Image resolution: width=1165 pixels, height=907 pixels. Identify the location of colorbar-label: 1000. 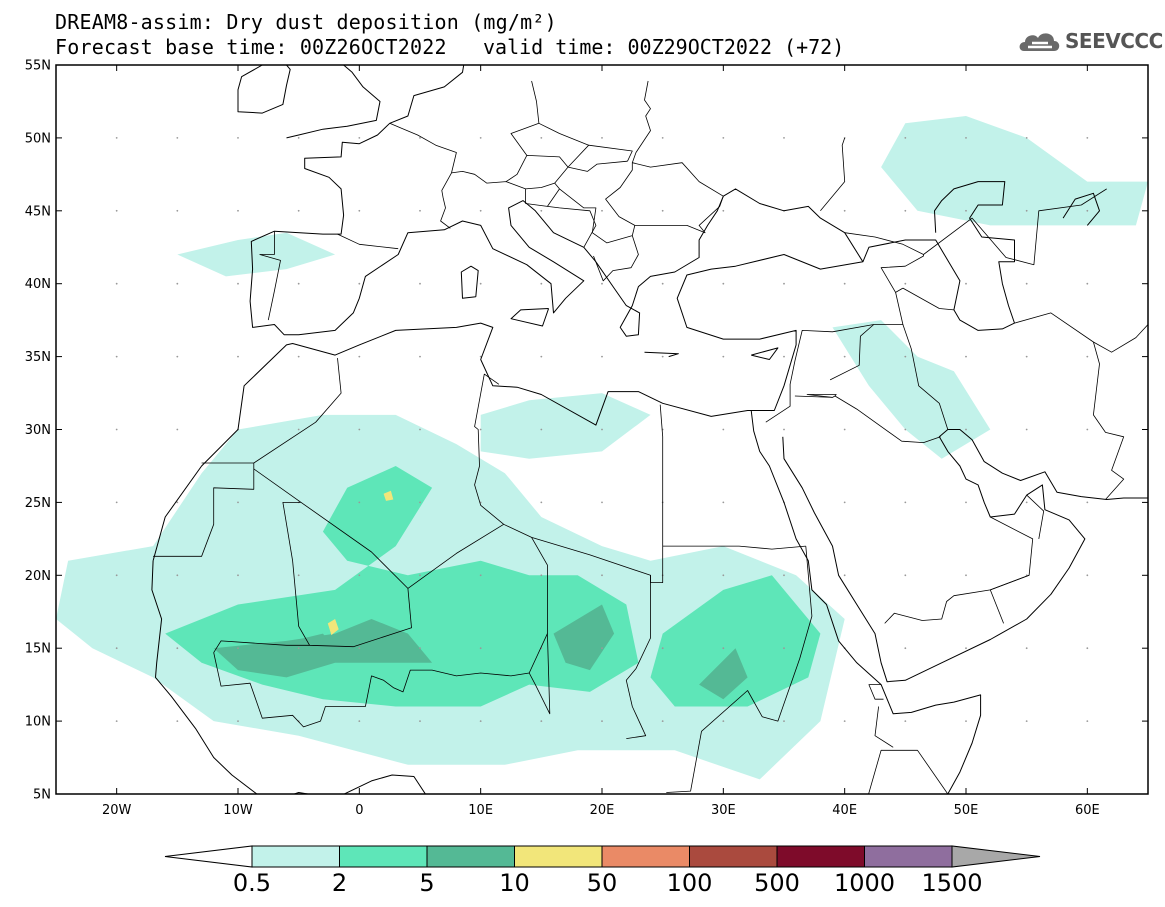
(864, 883).